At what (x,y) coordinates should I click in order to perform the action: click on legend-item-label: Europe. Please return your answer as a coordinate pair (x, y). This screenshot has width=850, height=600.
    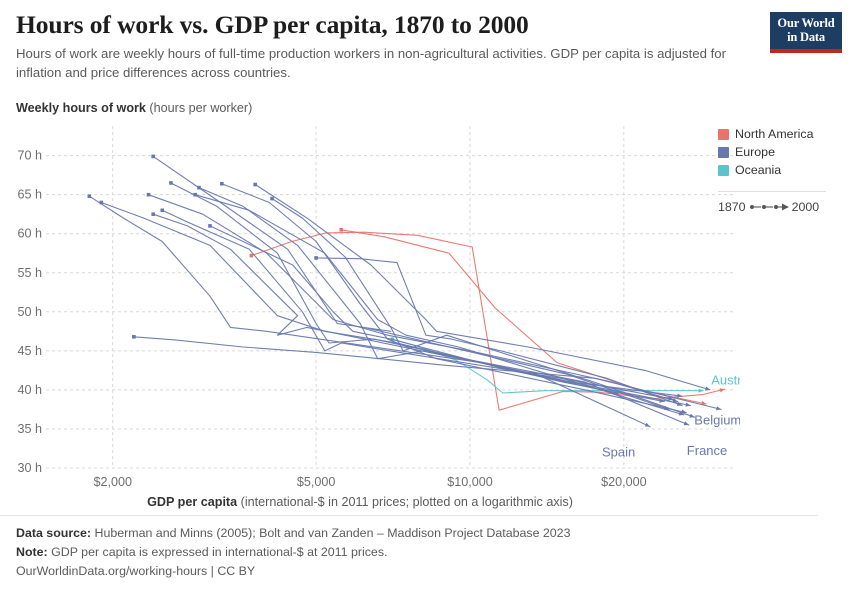
    Looking at the image, I should click on (755, 152).